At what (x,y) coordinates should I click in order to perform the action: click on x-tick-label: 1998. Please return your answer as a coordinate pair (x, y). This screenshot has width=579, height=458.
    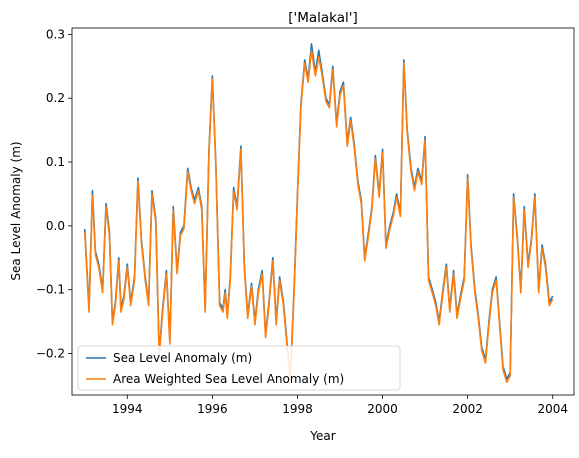
    Looking at the image, I should click on (297, 409).